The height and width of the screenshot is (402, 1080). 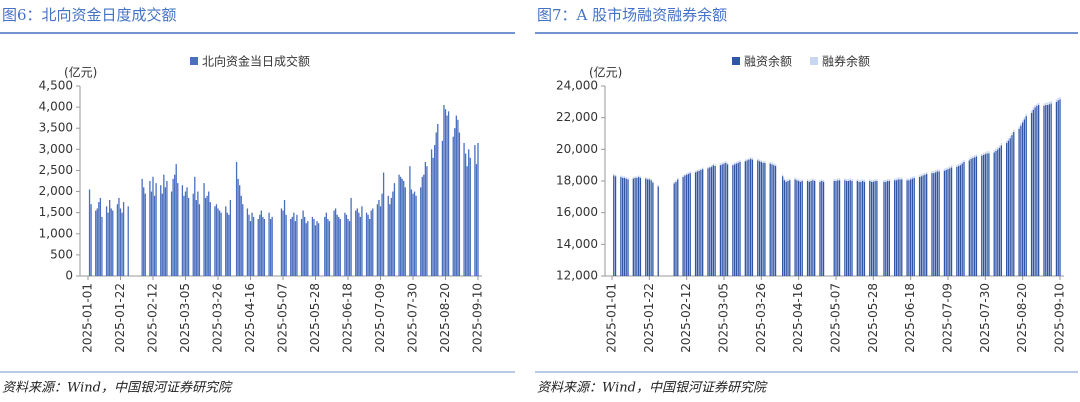 What do you see at coordinates (56, 128) in the screenshot?
I see `y-tick-label: 3,500` at bounding box center [56, 128].